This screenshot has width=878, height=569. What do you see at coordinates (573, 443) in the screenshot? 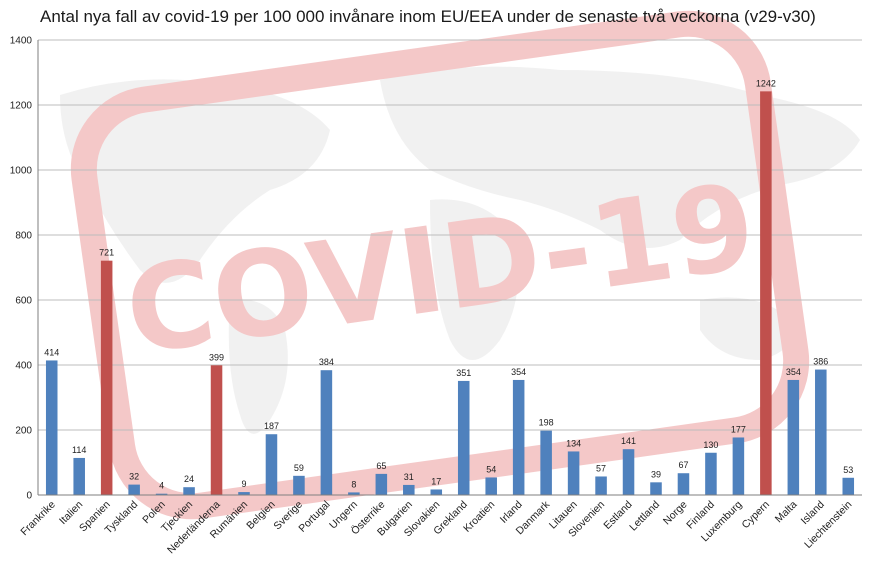
I see `data-label: 134` at bounding box center [573, 443].